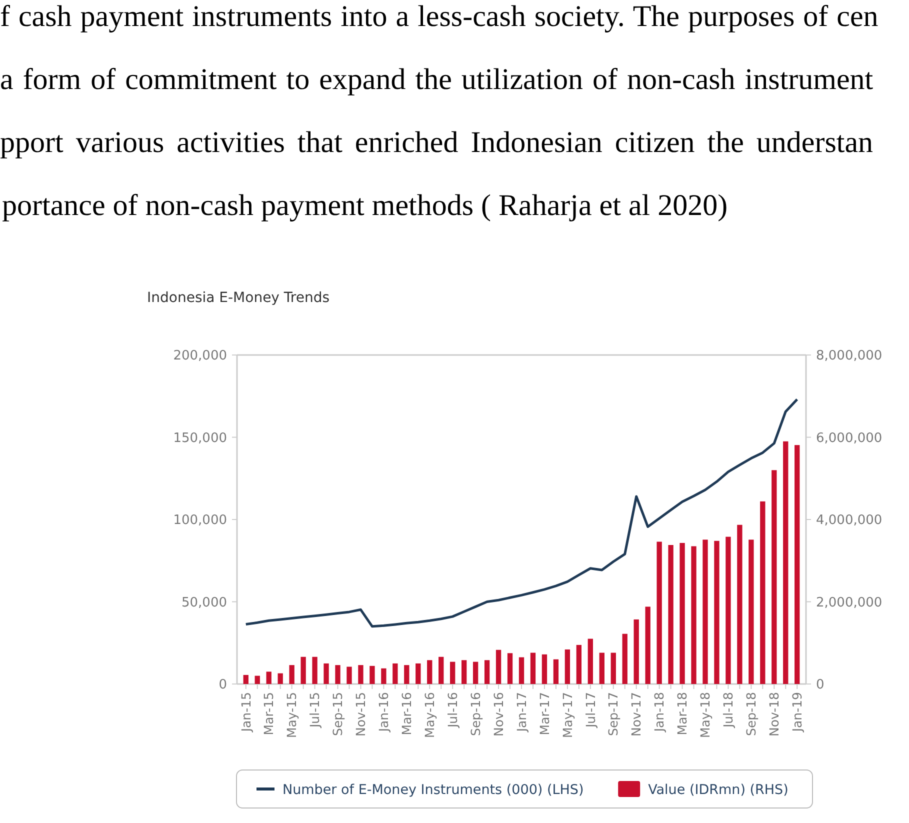  I want to click on x-tick-label: May-17, so click(567, 715).